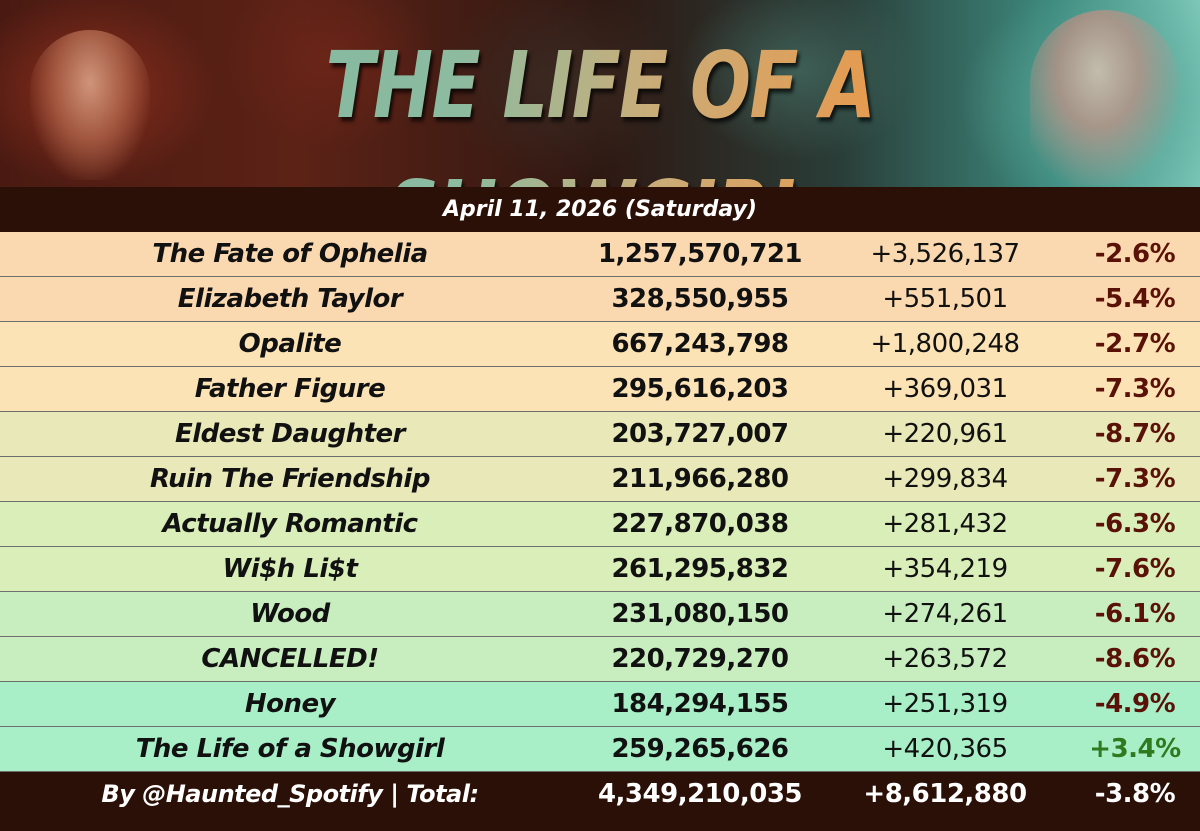  Describe the element at coordinates (290, 389) in the screenshot. I see `song-title: Father Figure` at that location.